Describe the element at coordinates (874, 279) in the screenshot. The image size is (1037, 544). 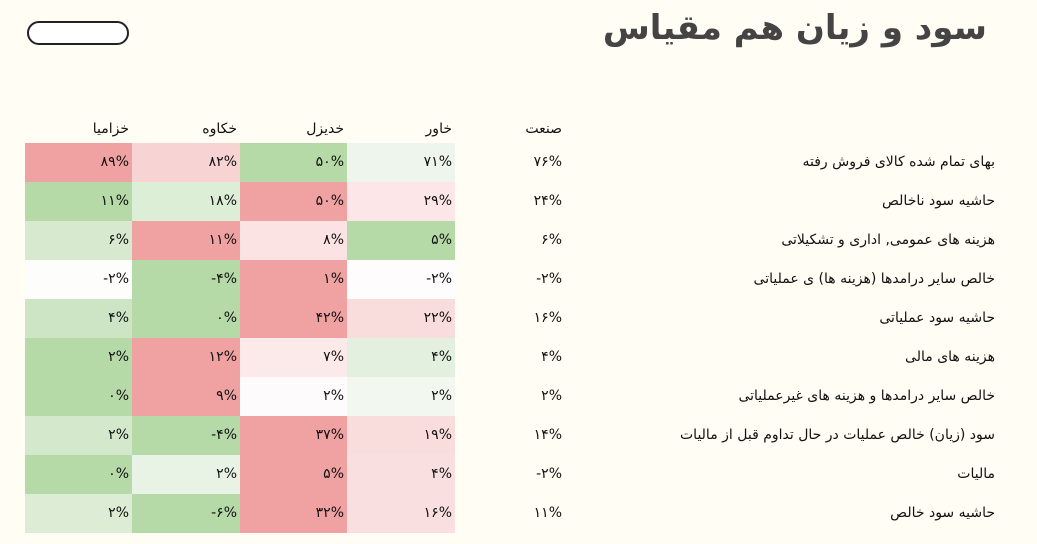
I see `row-label: خالص سایر درامدها (هزینه ها) ی عملیاتی` at that location.